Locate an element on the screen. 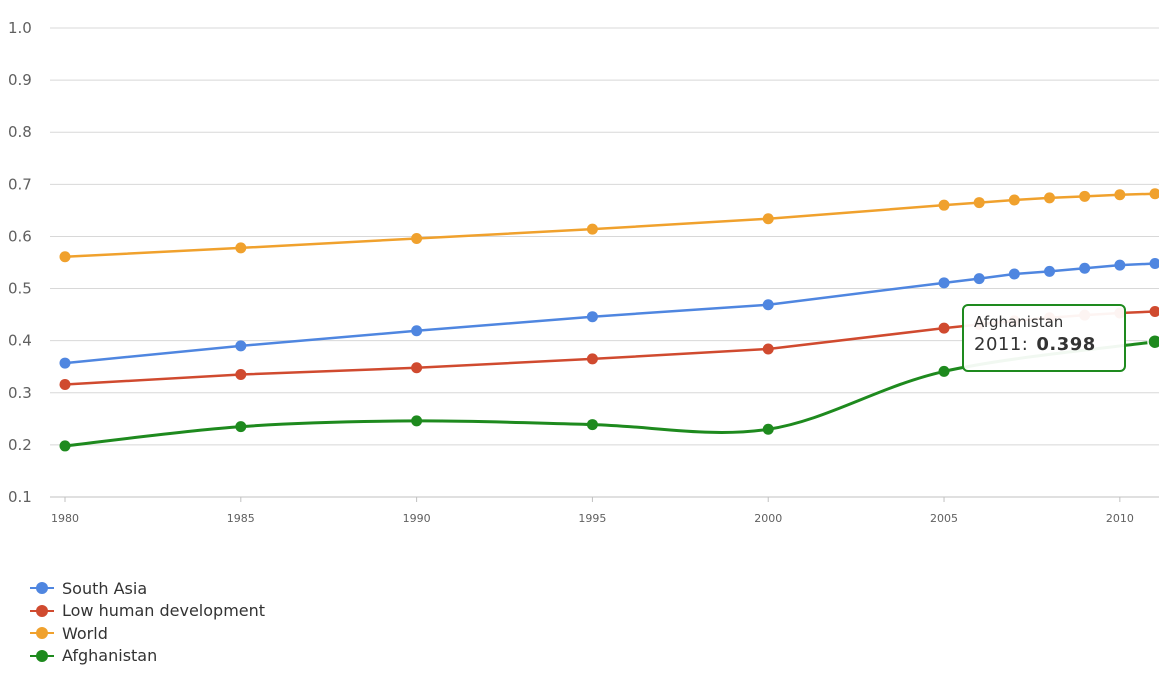 Image resolution: width=1159 pixels, height=677 pixels. series-line-world is located at coordinates (610, 225).